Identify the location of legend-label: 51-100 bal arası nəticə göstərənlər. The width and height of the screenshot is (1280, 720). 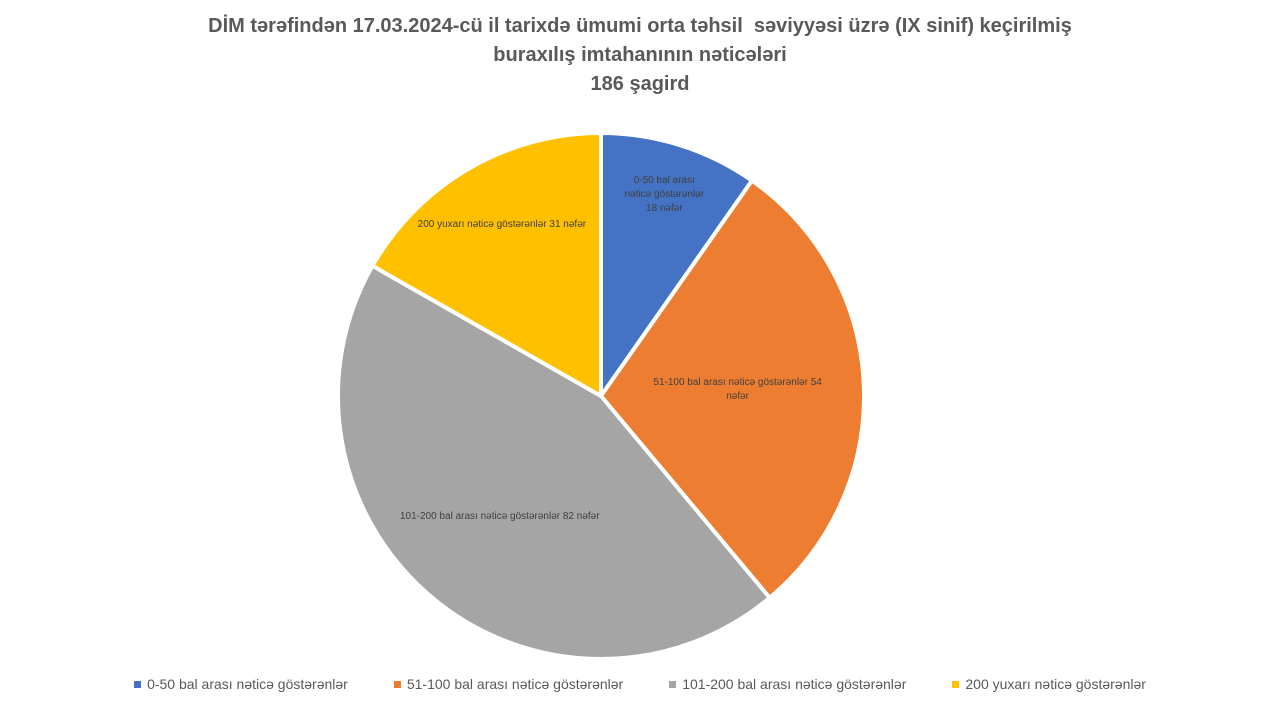
(515, 684).